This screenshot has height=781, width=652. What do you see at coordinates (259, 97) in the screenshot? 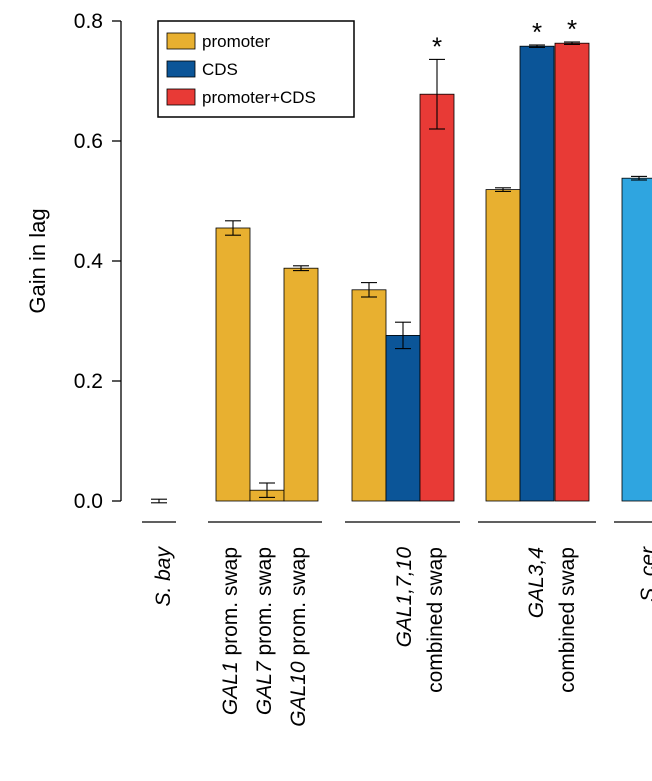
I see `legend-label: promoter+CDS` at bounding box center [259, 97].